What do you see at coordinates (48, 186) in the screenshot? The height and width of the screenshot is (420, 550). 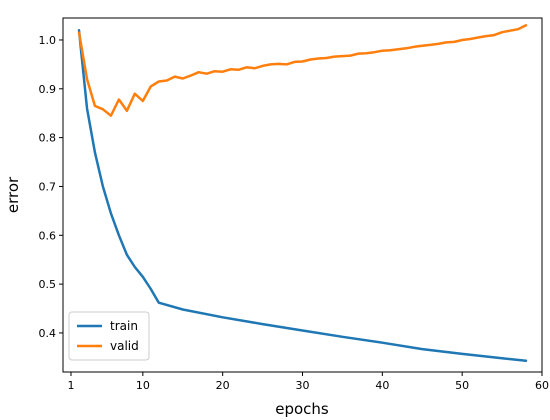 I see `y-tick-label: 0.7` at bounding box center [48, 186].